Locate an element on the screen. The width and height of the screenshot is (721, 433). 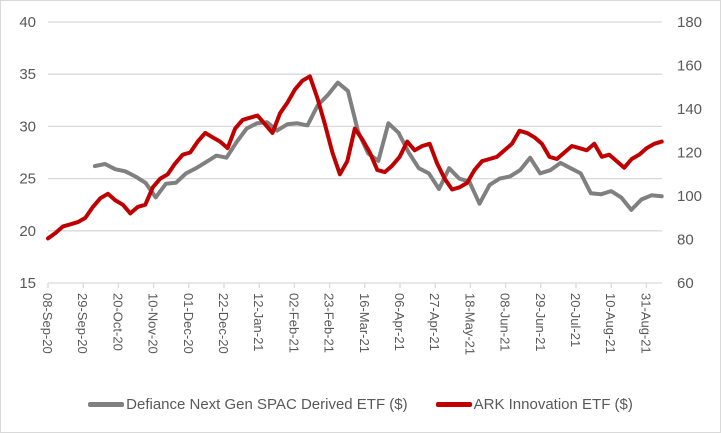
y-axis-right: 60 80 100 120 140 160 180 is located at coordinates (689, 153).